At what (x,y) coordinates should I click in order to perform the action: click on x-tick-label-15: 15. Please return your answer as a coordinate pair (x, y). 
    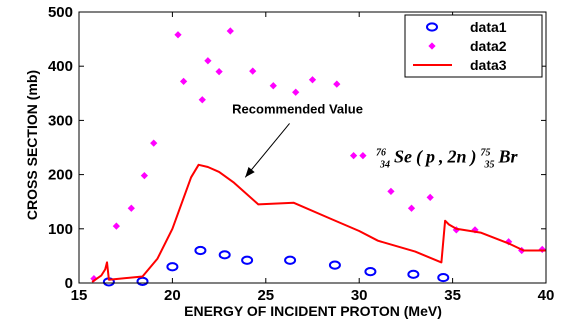
    Looking at the image, I should click on (79, 295).